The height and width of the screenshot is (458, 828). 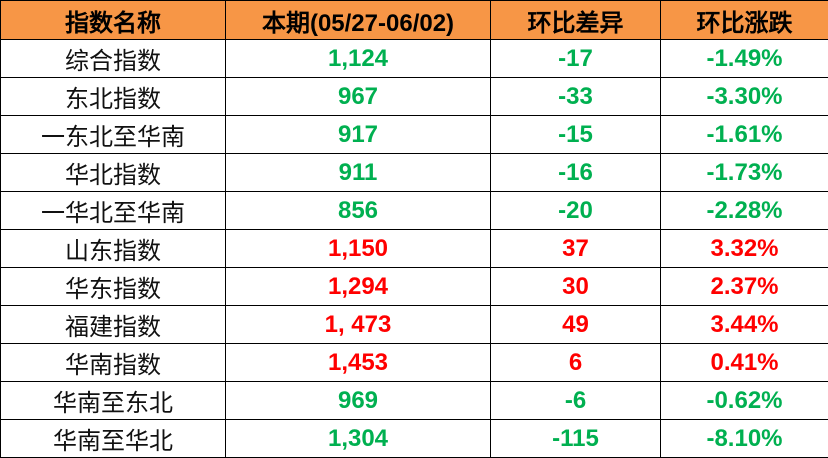 I want to click on diff-cell: 37, so click(x=576, y=249).